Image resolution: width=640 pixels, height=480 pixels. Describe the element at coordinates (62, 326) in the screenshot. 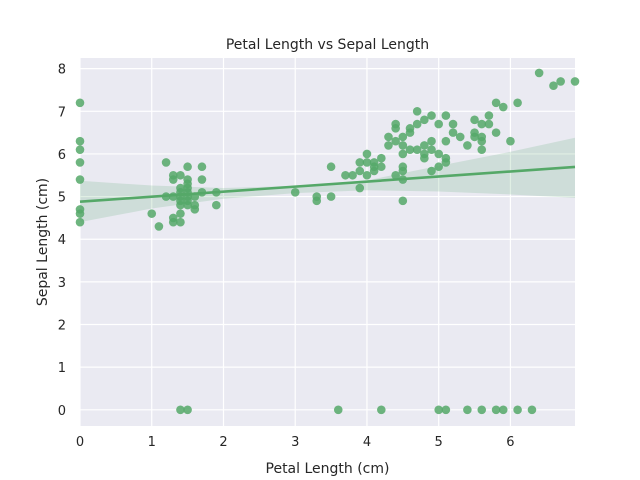

I see `y-tick-label: 2` at that location.